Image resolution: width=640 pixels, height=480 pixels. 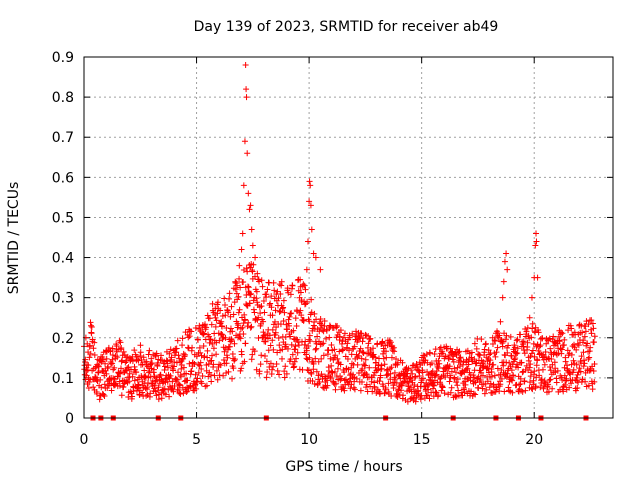 I want to click on x-axis-label: GPS time / hours, so click(x=343, y=467).